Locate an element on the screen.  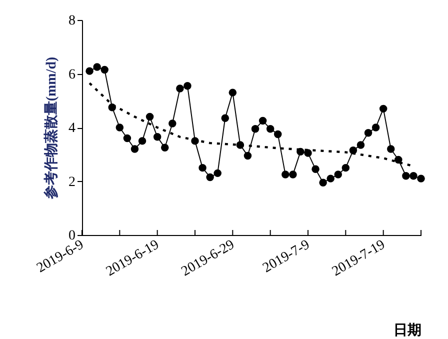
y-tick-label: 2 is located at coordinates (72, 182).